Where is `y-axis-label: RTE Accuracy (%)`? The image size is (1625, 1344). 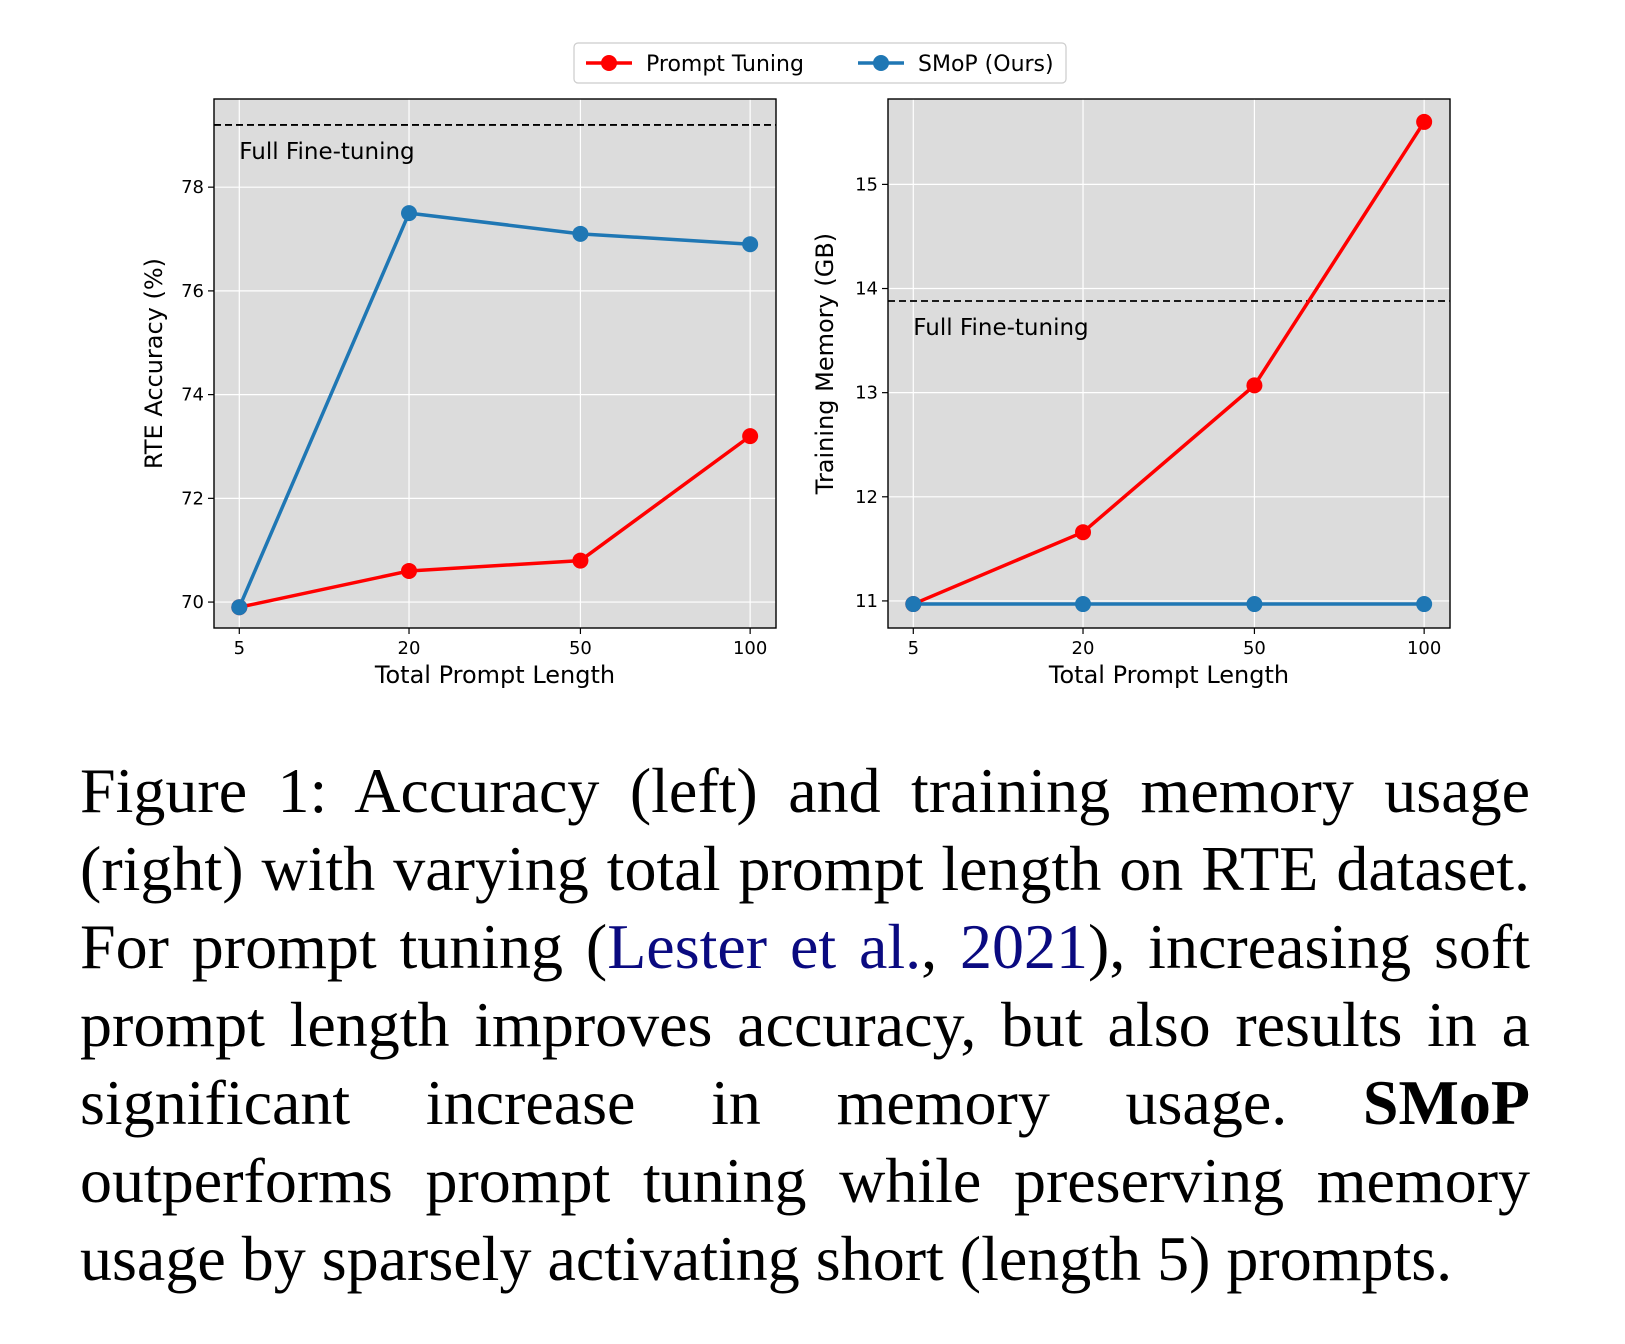
y-axis-label: RTE Accuracy (%) is located at coordinates (154, 363).